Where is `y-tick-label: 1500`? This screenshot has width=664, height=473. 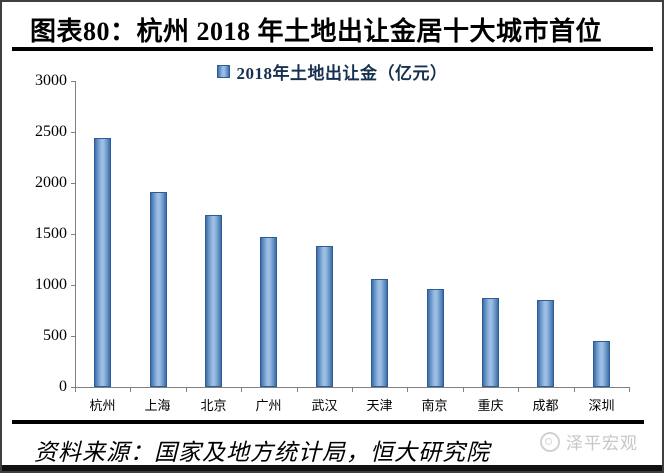
y-tick-label: 1500 is located at coordinates (51, 233).